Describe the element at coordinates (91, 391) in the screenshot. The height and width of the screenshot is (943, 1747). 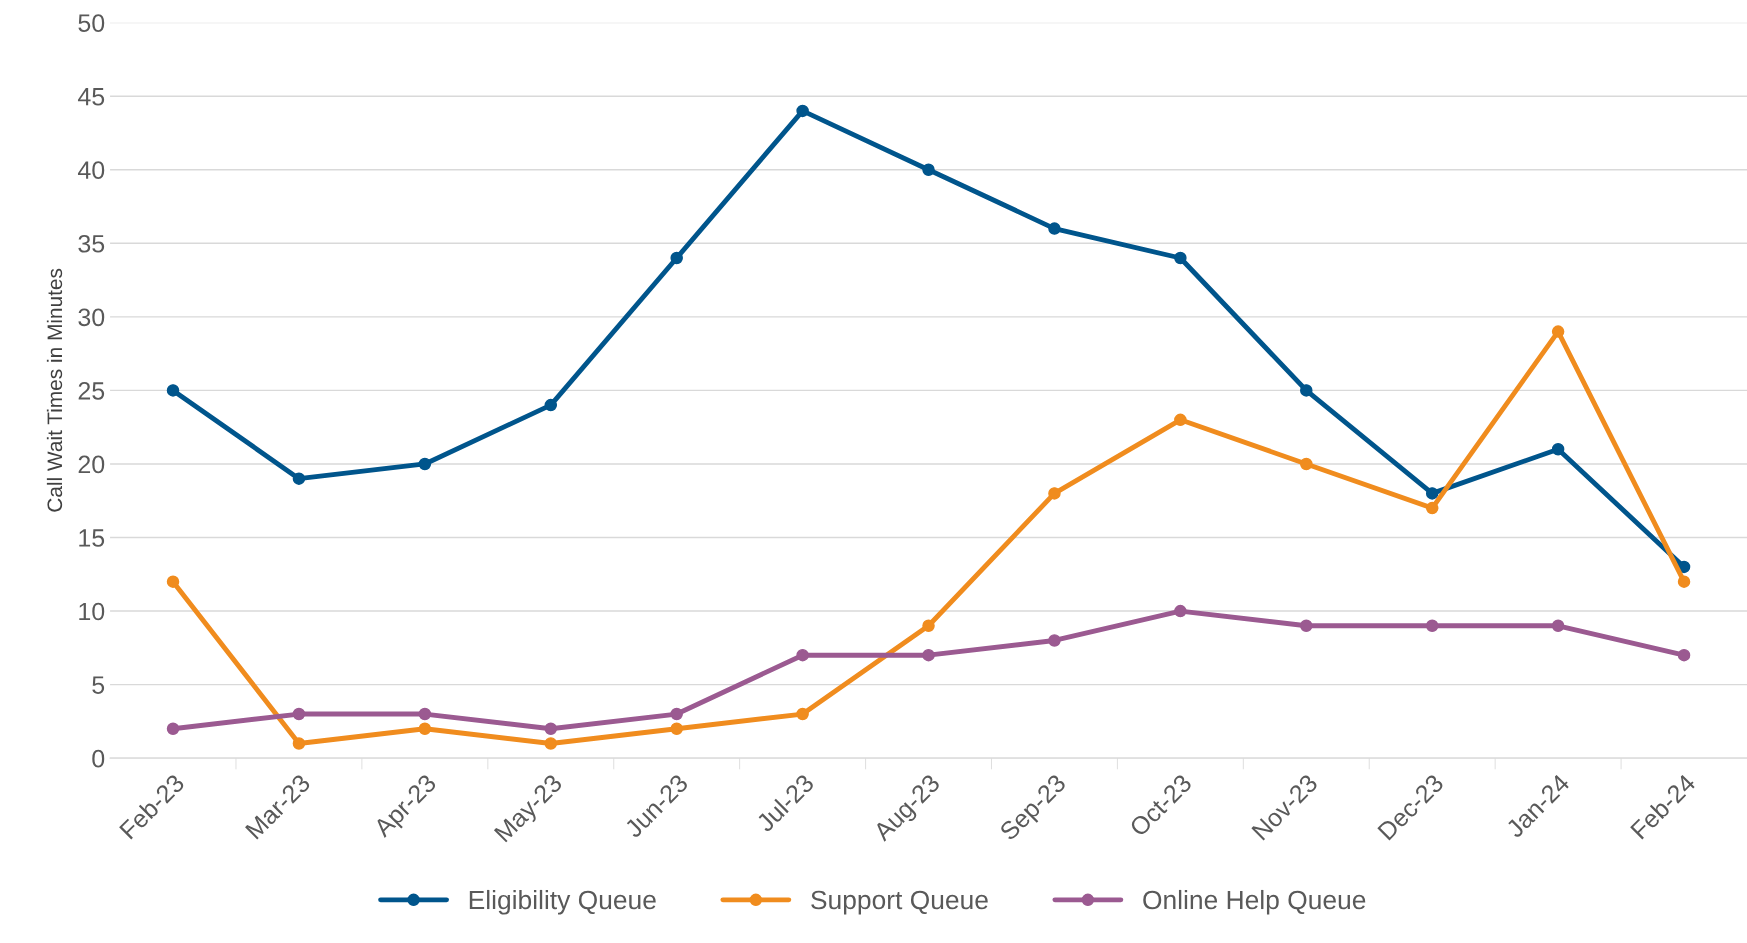
I see `y-tick-label: 25` at that location.